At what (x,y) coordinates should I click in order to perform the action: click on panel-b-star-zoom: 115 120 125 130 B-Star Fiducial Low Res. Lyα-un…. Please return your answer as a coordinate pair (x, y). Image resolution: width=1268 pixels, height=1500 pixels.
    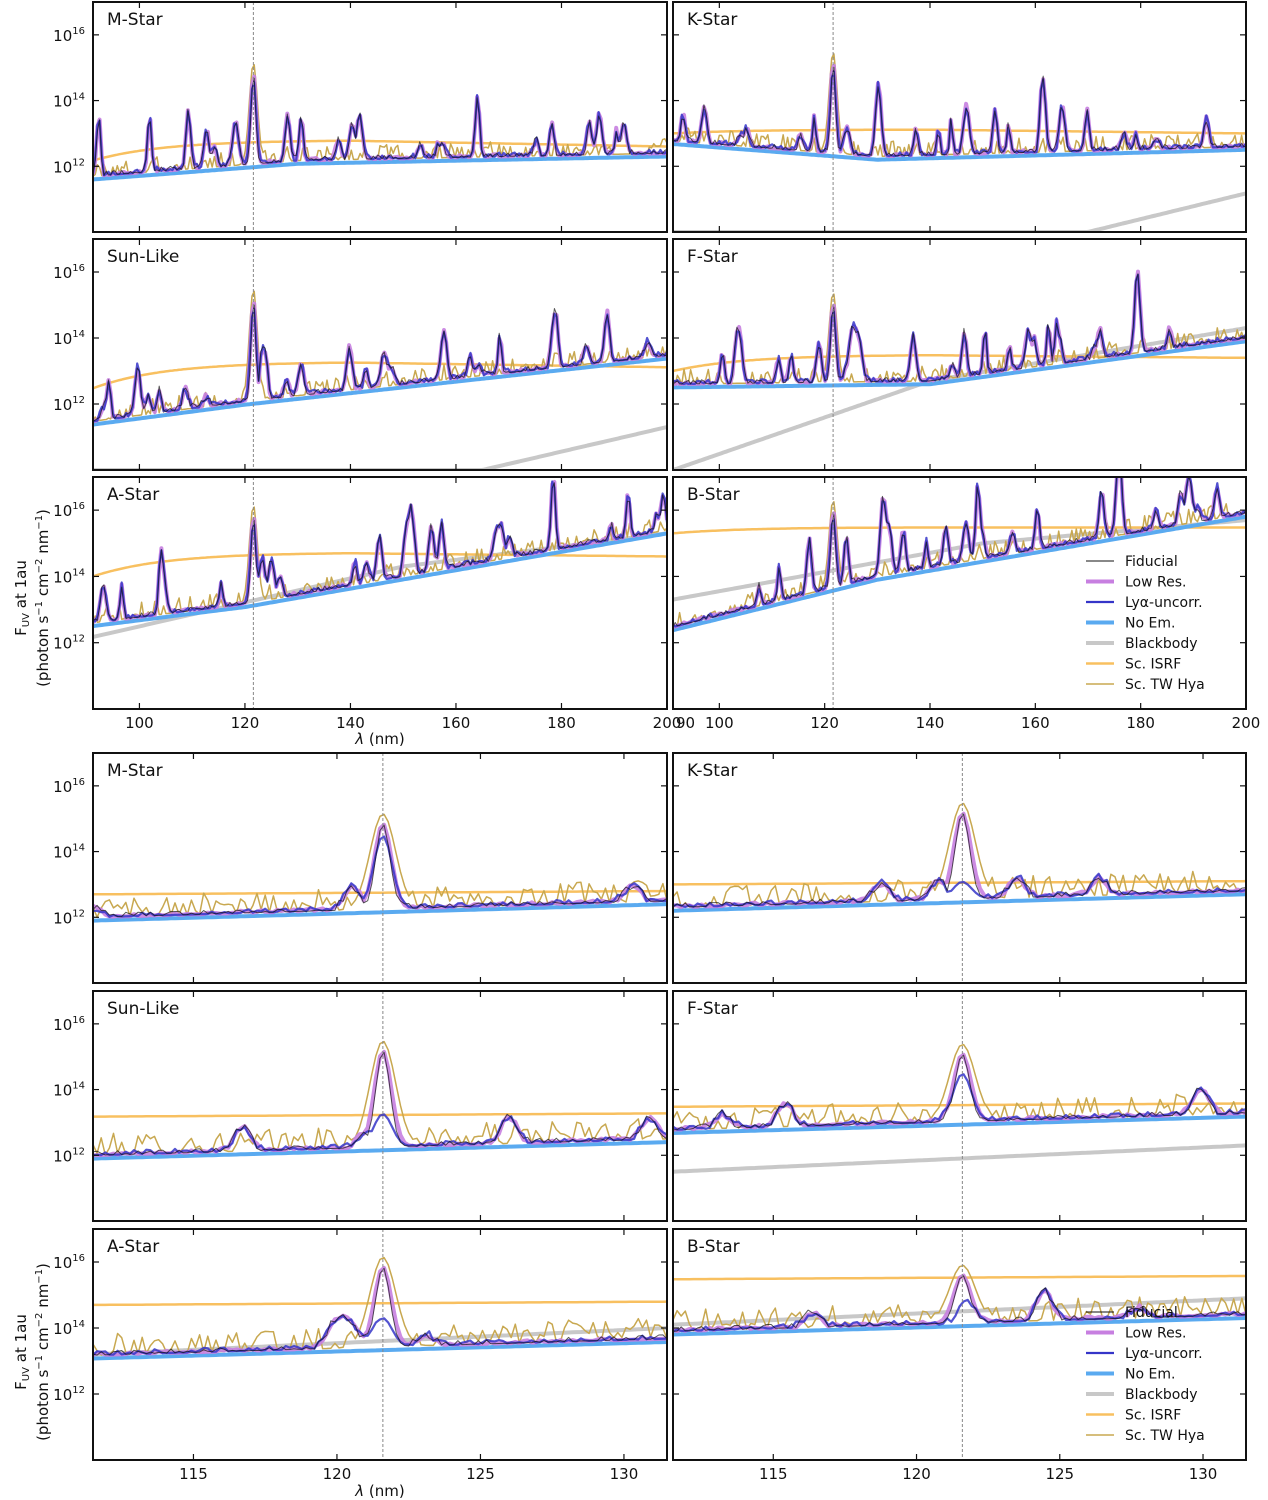
    Looking at the image, I should click on (959, 1355).